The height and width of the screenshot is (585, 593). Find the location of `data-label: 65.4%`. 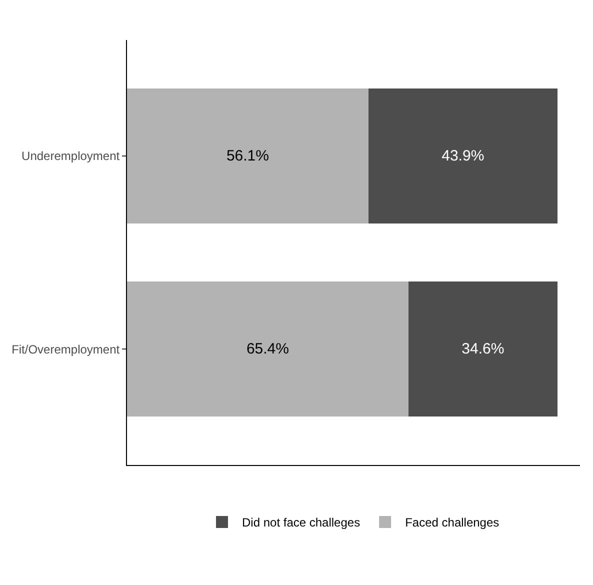

data-label: 65.4% is located at coordinates (267, 349).